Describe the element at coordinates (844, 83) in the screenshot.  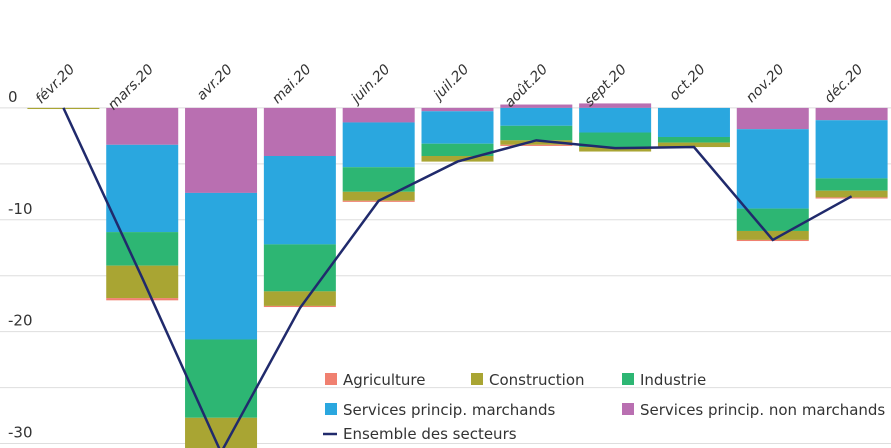
I see `x-tick-label: déc.20` at that location.